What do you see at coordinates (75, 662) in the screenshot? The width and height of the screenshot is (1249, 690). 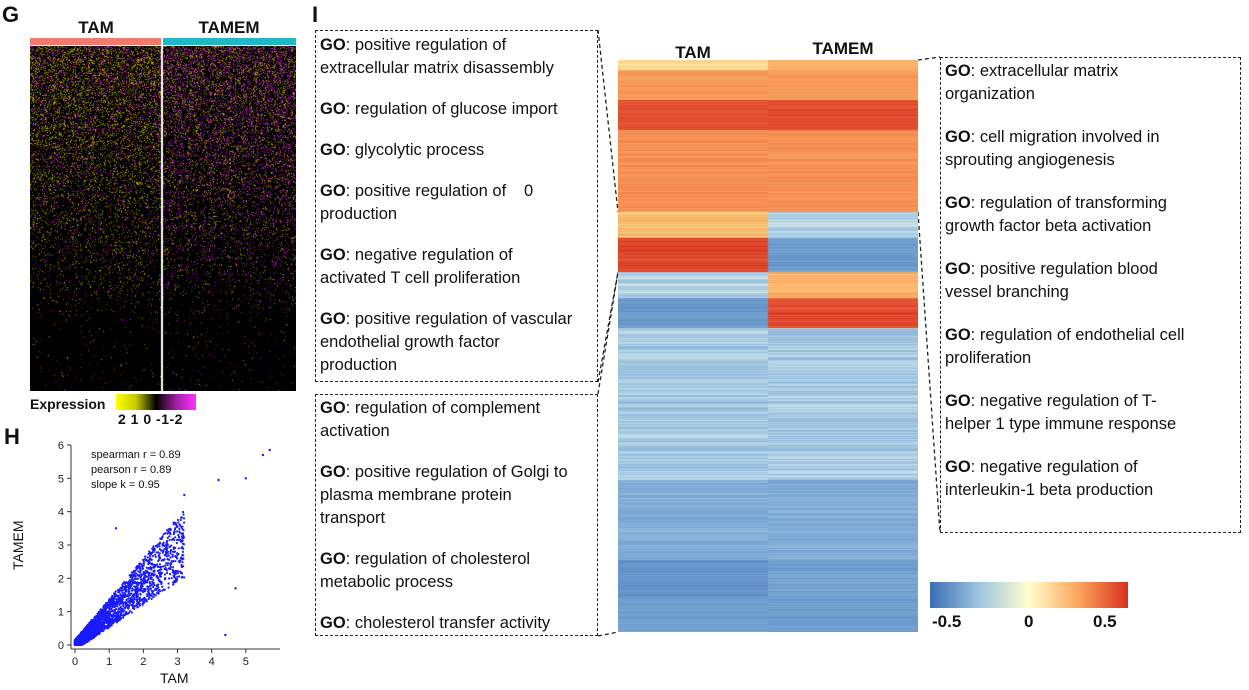 I see `x-tick-label: 0` at bounding box center [75, 662].